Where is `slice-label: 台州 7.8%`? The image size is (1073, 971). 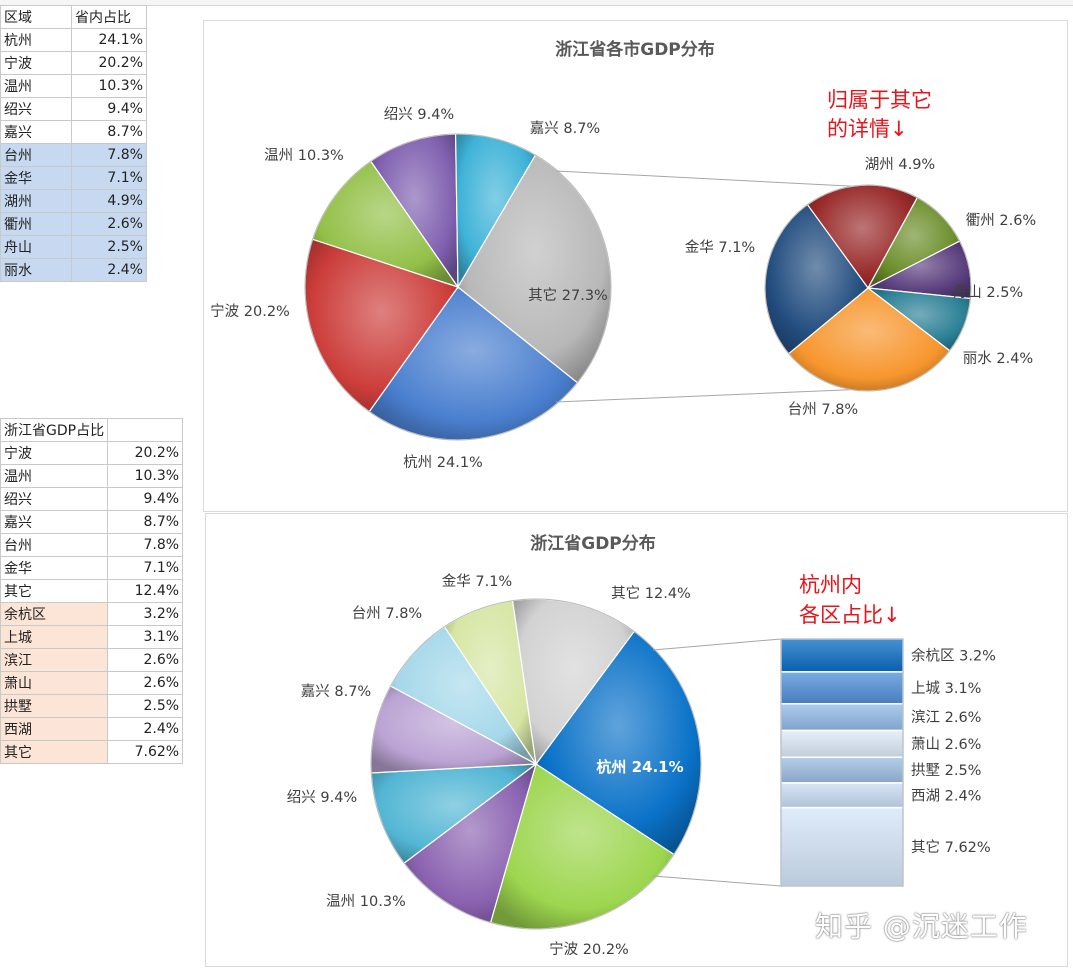
slice-label: 台州 7.8% is located at coordinates (387, 613).